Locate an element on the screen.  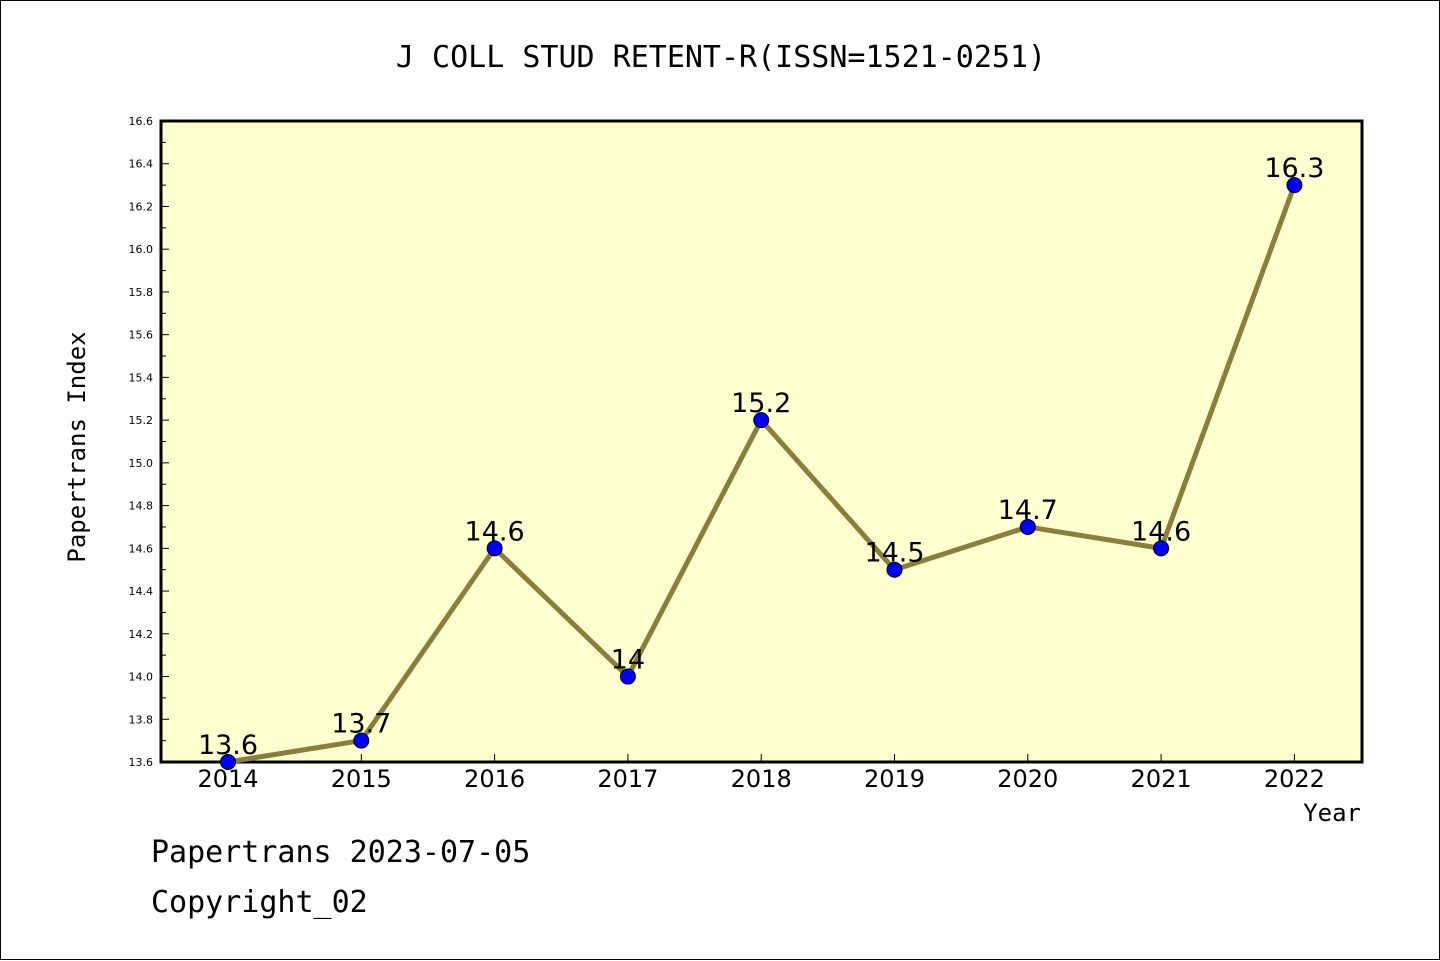
chart-title: J COLL STUD RETENT-R(ISSN=1521-0251) is located at coordinates (721, 57).